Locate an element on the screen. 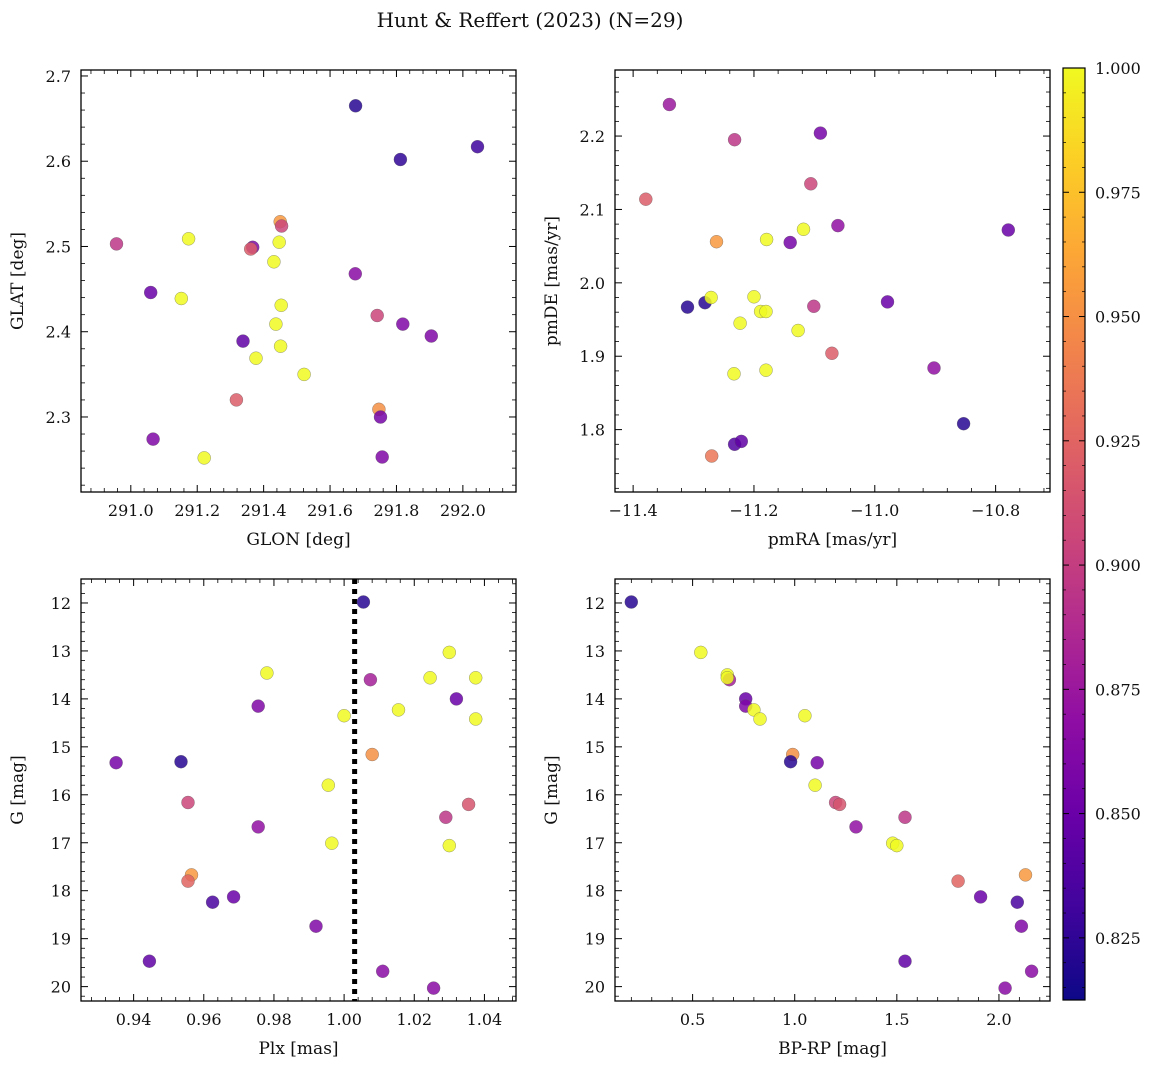 This screenshot has width=1160, height=1068. x-tick-label: 291.6 is located at coordinates (330, 510).